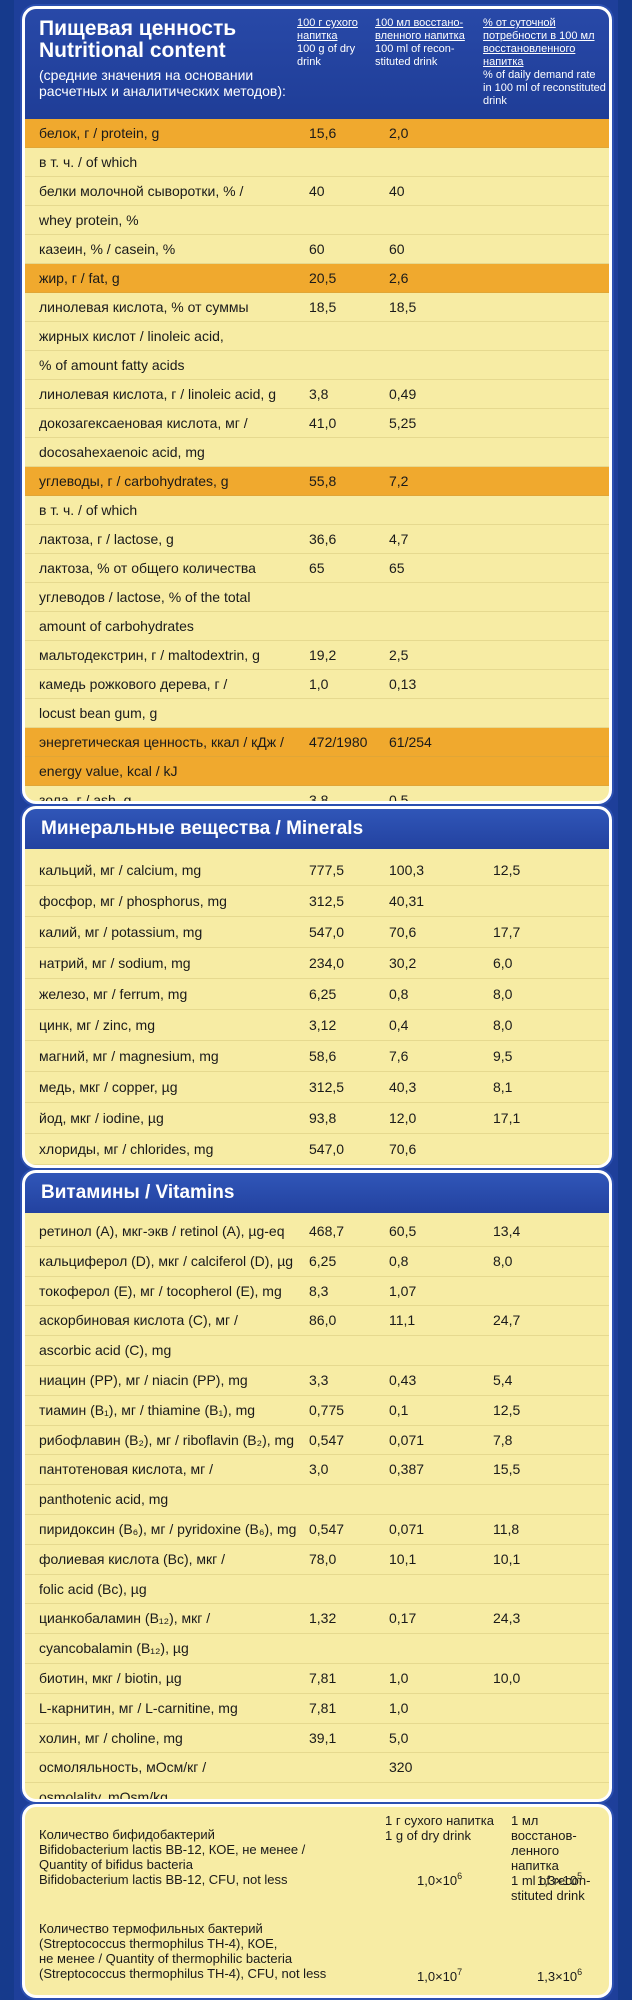 The height and width of the screenshot is (2000, 632). I want to click on row-label: фолиевая кислота (Bc), мкг /, so click(132, 1558).